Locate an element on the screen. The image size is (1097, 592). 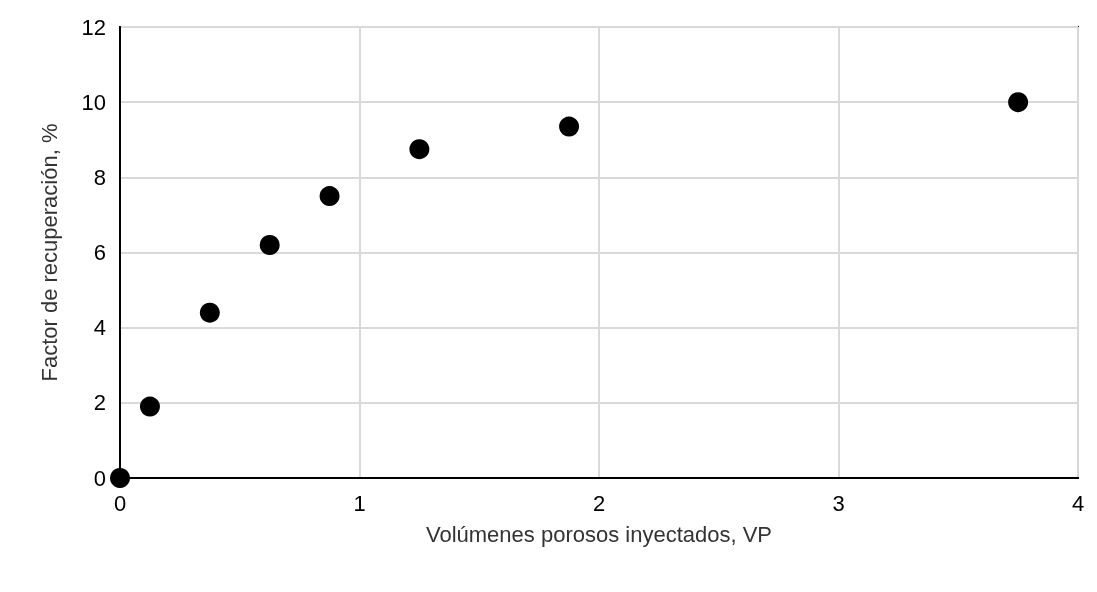
y-tick-label: 8 is located at coordinates (99, 177).